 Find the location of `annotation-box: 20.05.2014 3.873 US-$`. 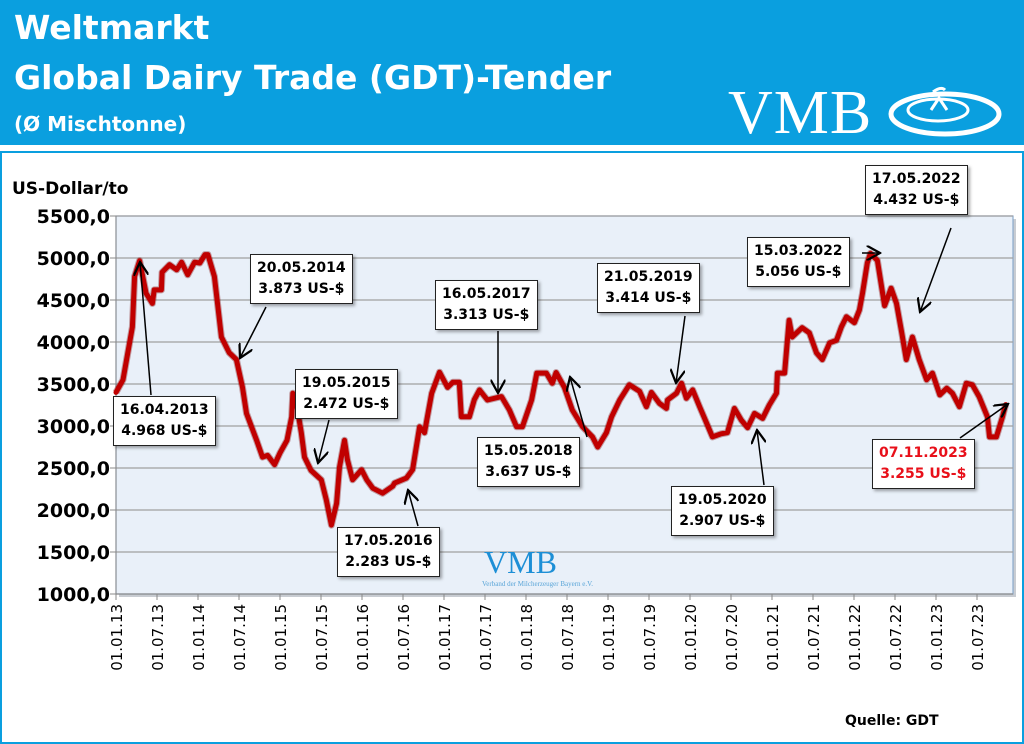

annotation-box: 20.05.2014 3.873 US-$ is located at coordinates (301, 279).